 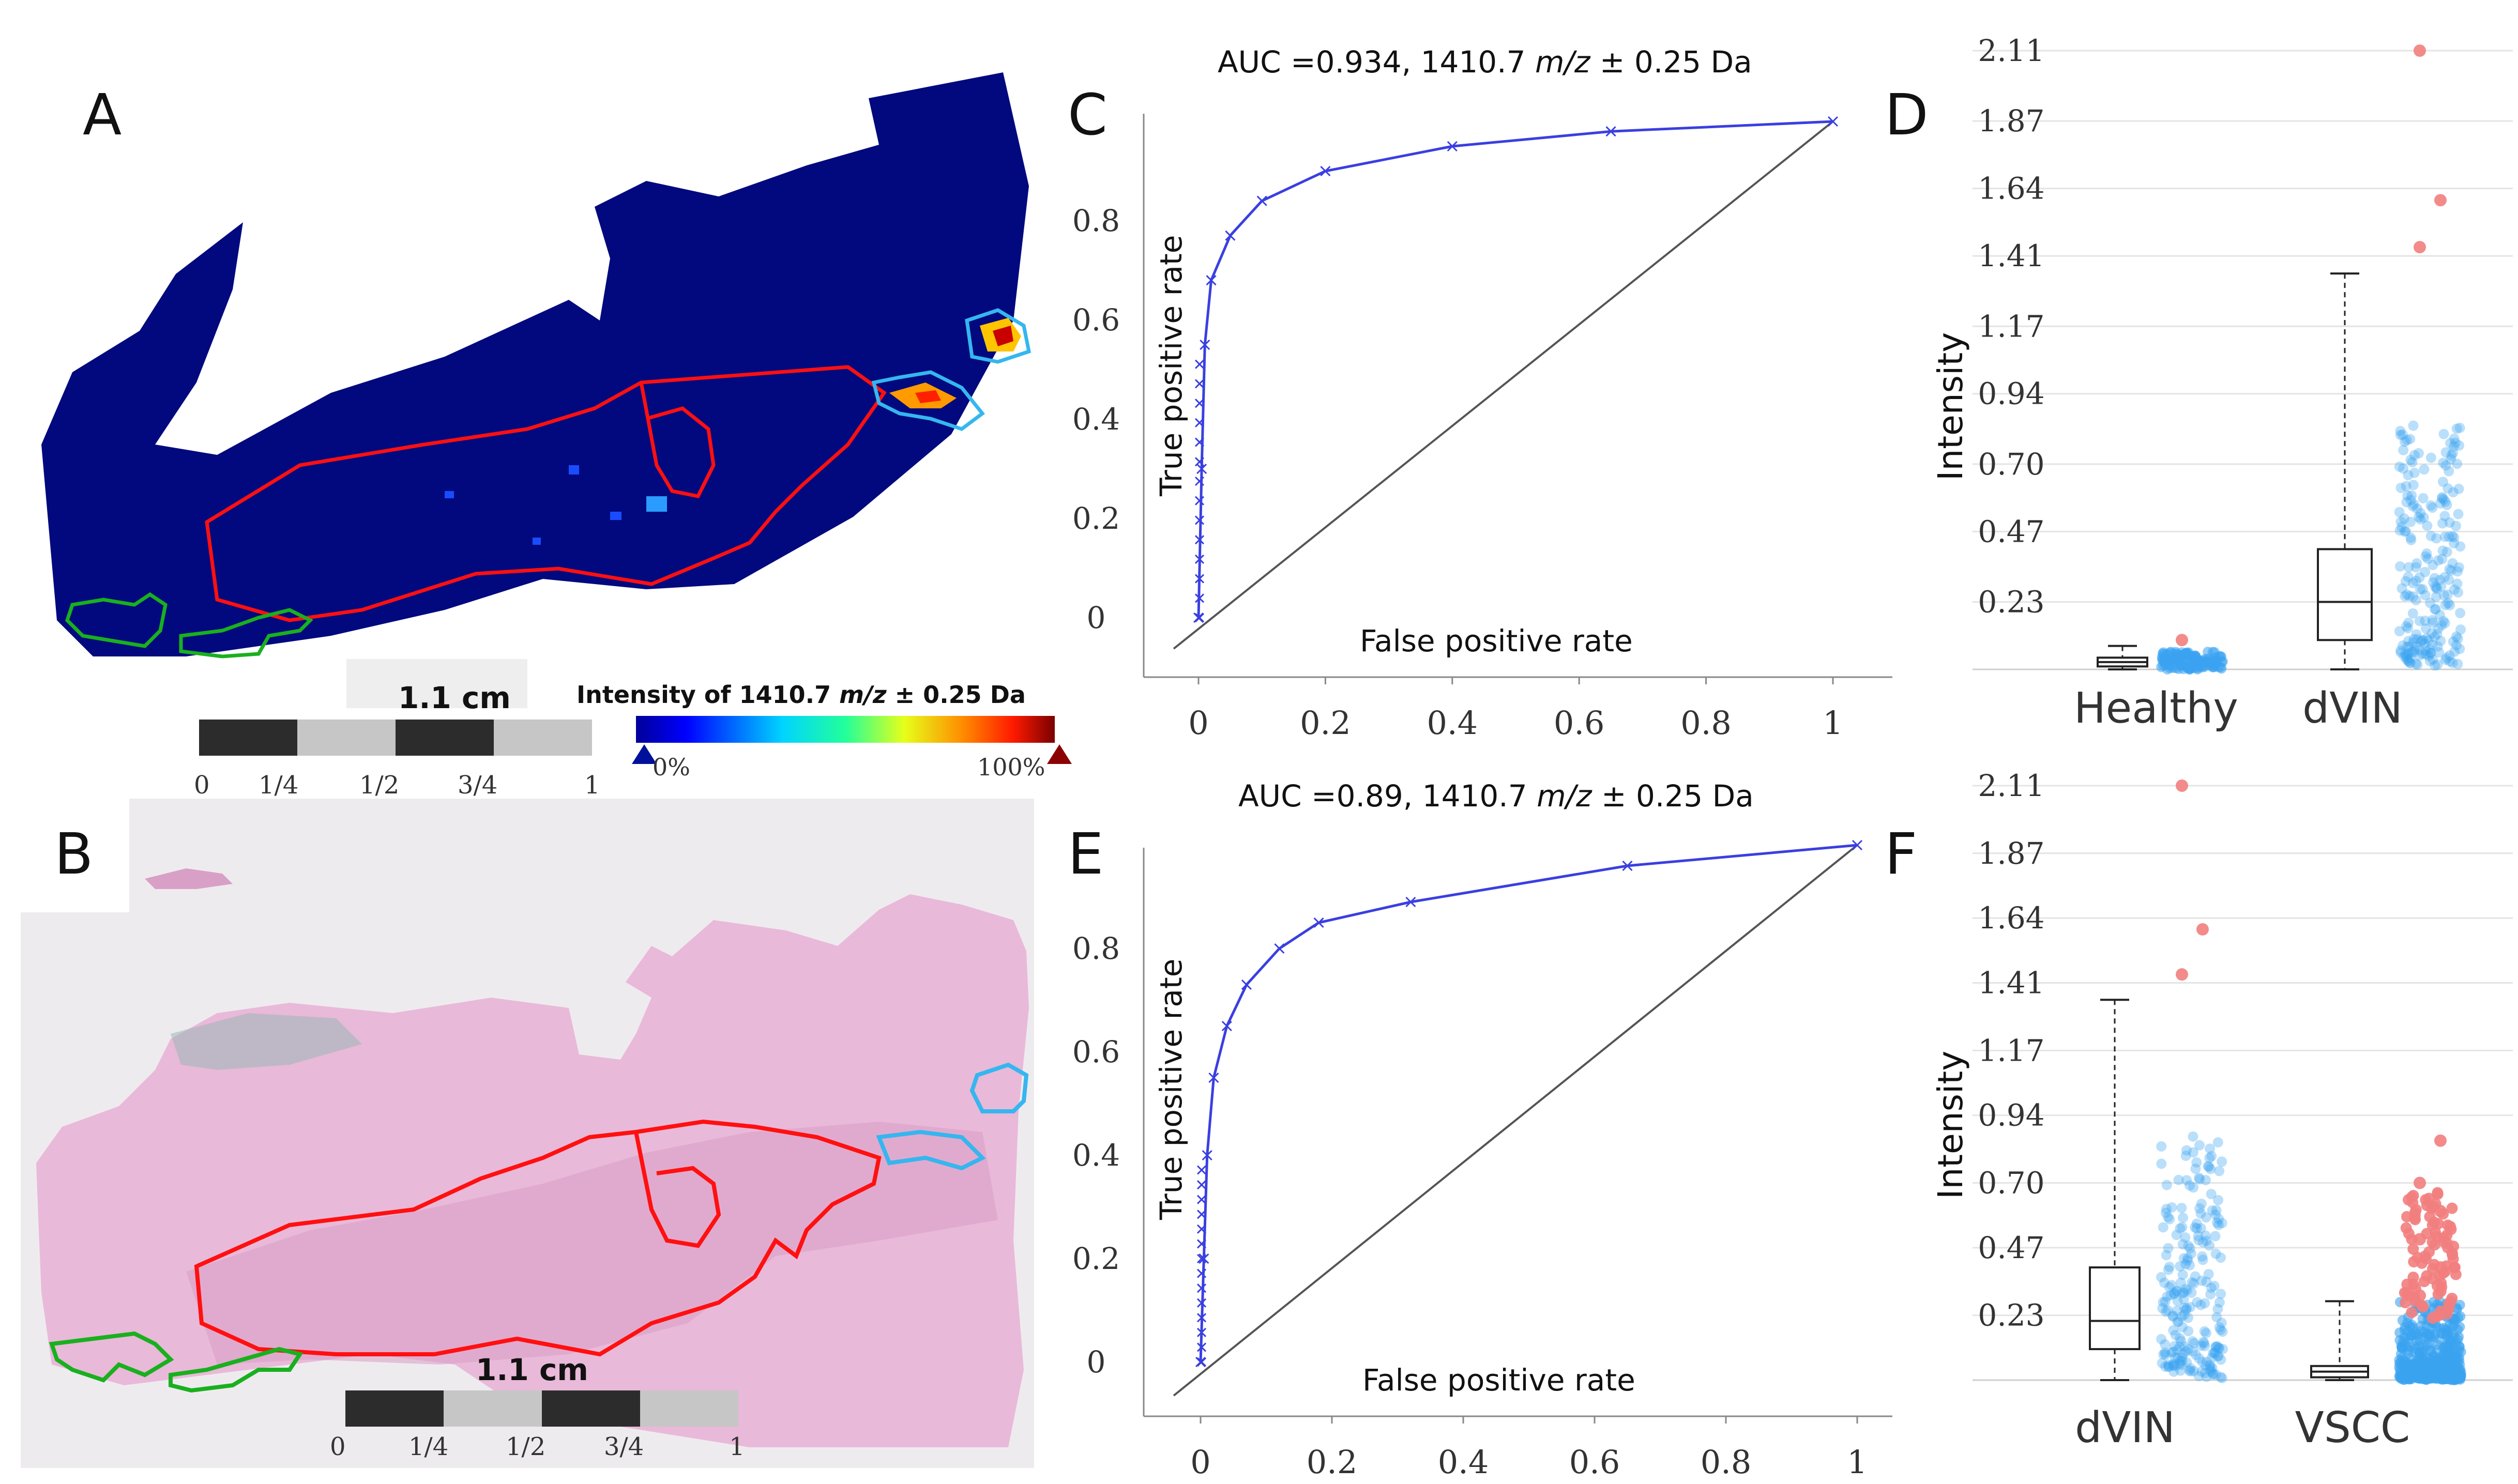 What do you see at coordinates (1200, 1462) in the screenshot?
I see `x-tick-label: 0` at bounding box center [1200, 1462].